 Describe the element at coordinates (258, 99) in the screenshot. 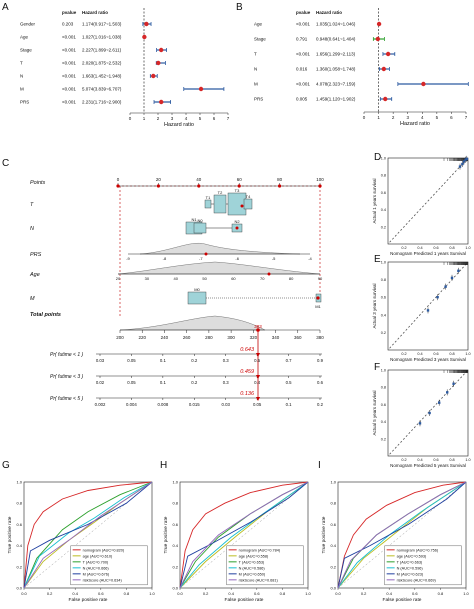

I see `forest-B-row-label: PRS` at that location.